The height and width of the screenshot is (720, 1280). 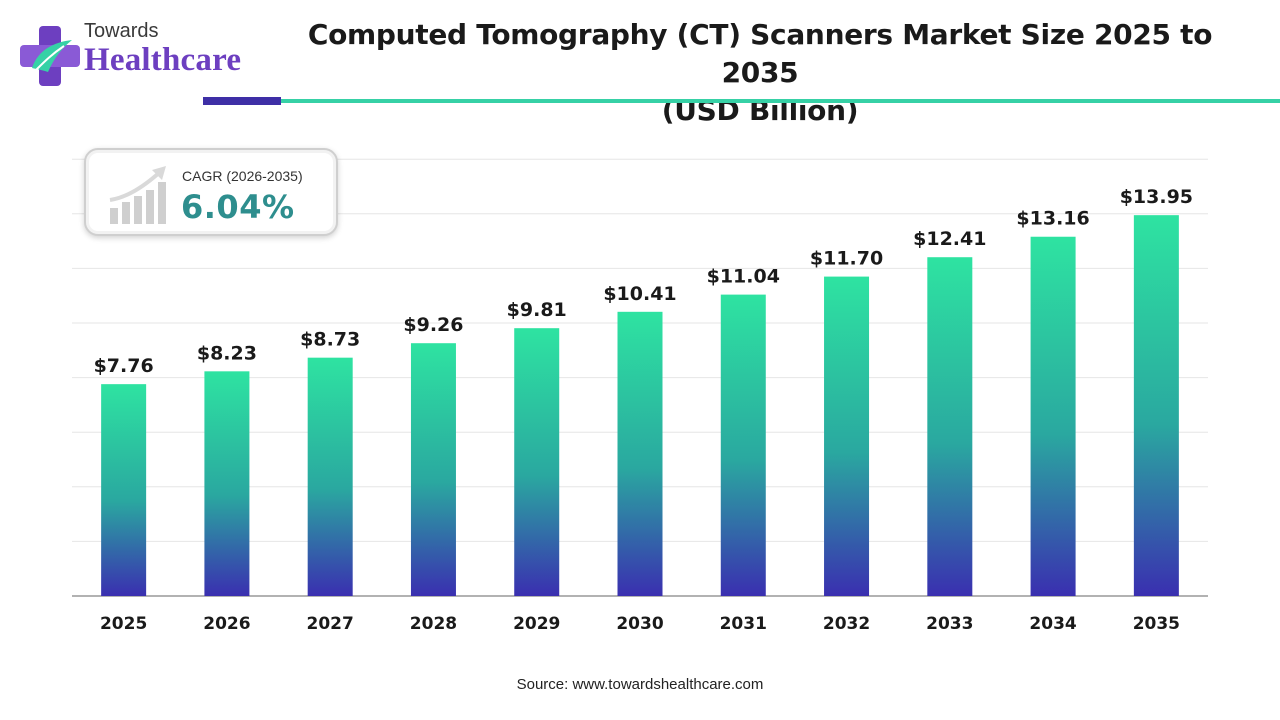 What do you see at coordinates (163, 60) in the screenshot?
I see `brand-big-text: Healthcare` at bounding box center [163, 60].